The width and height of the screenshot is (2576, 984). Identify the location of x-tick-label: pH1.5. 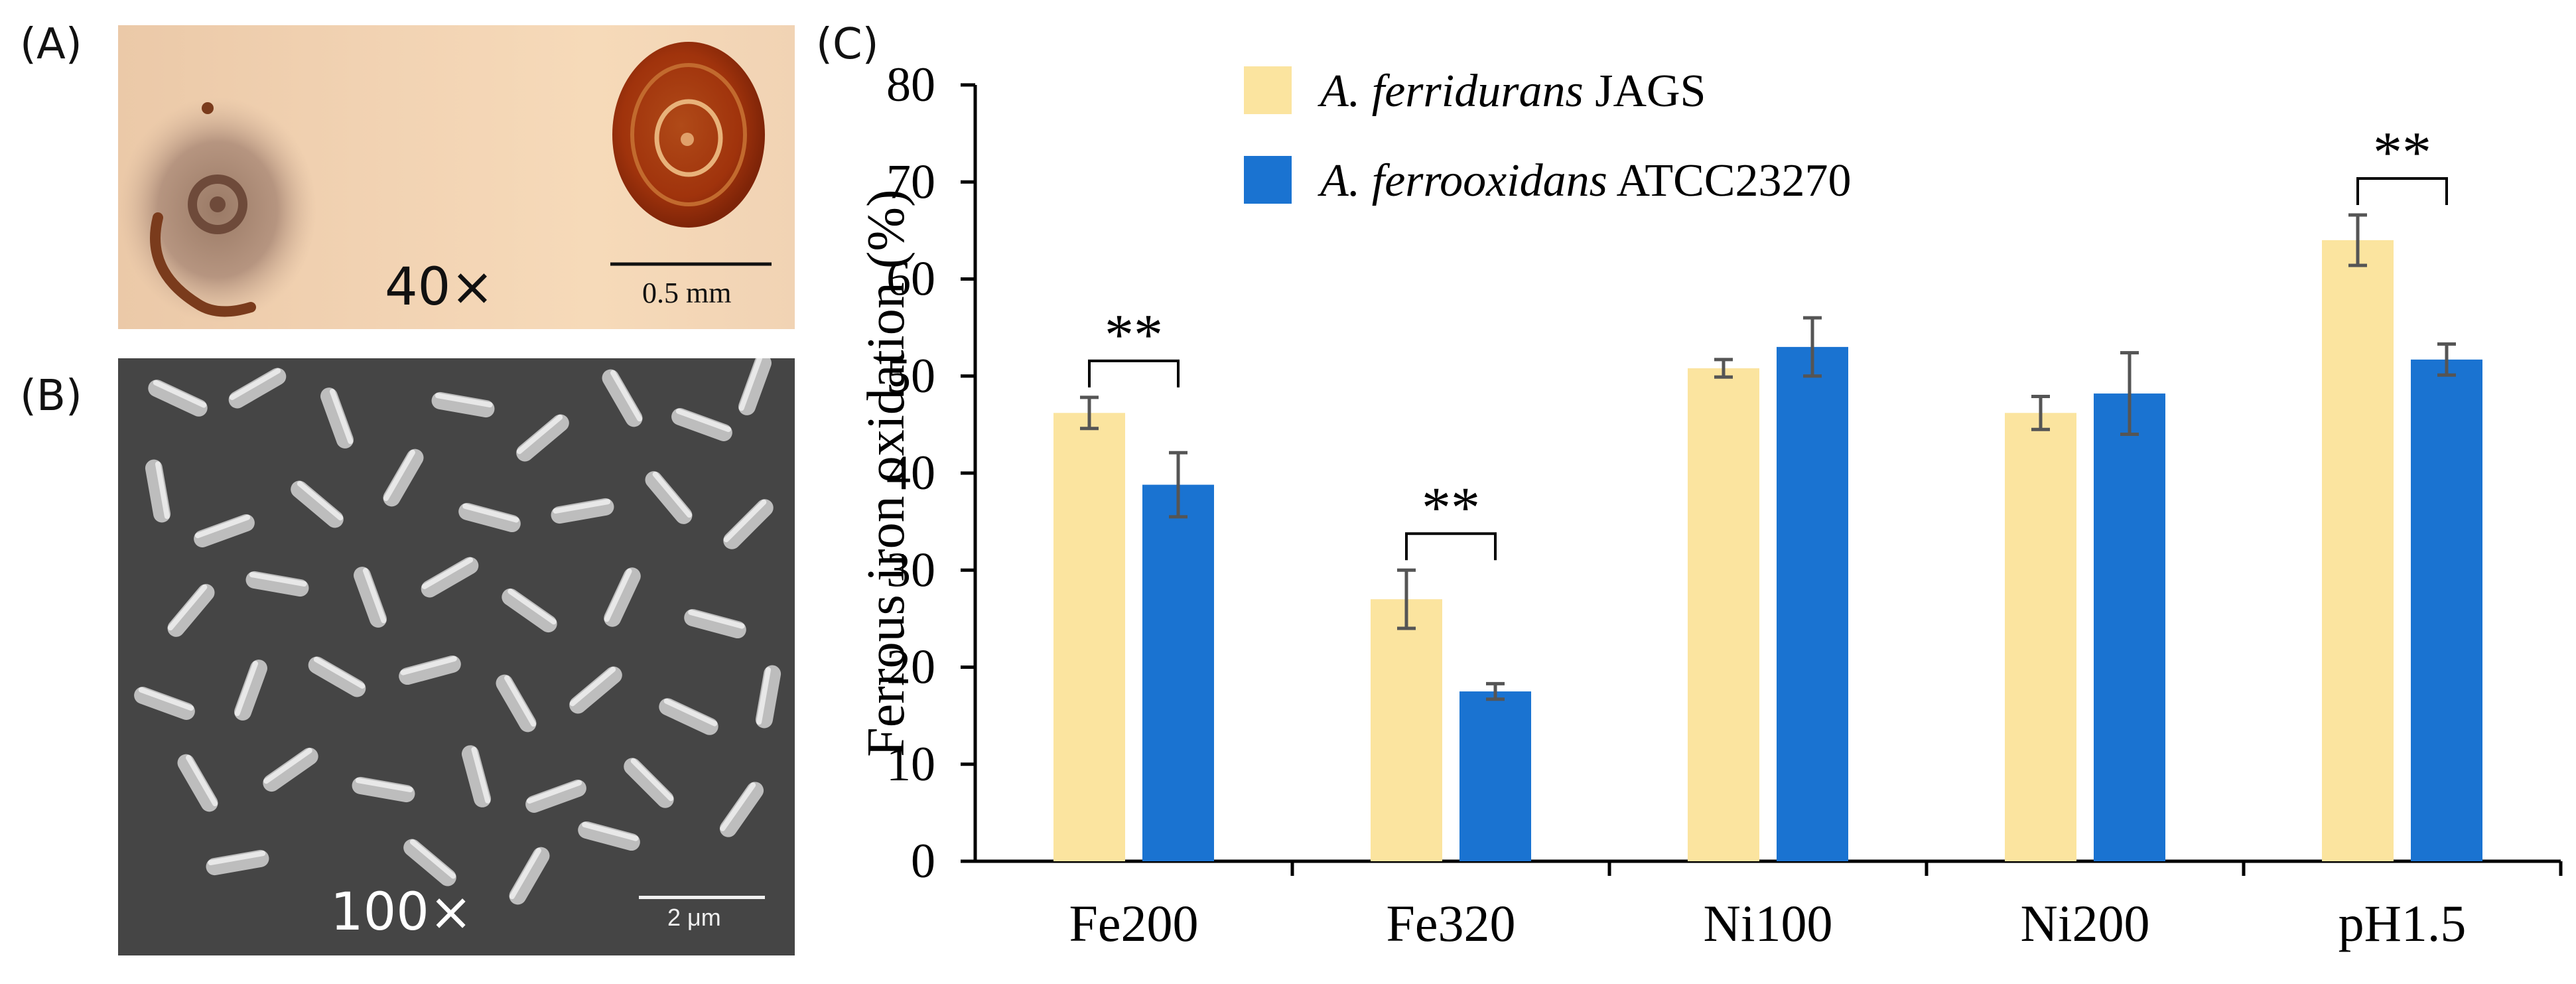
(2403, 923).